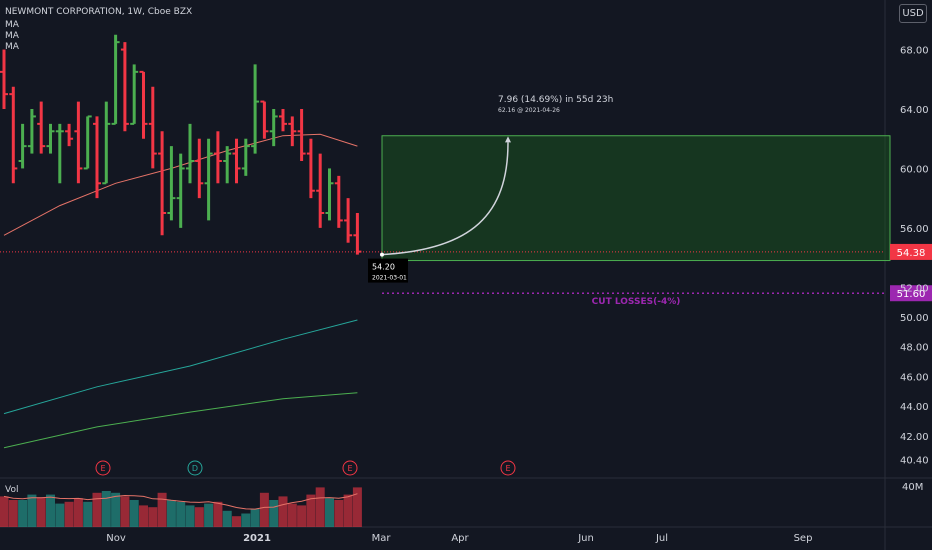 The width and height of the screenshot is (932, 550). What do you see at coordinates (914, 348) in the screenshot?
I see `y-tick-label-4: 48.00` at bounding box center [914, 348].